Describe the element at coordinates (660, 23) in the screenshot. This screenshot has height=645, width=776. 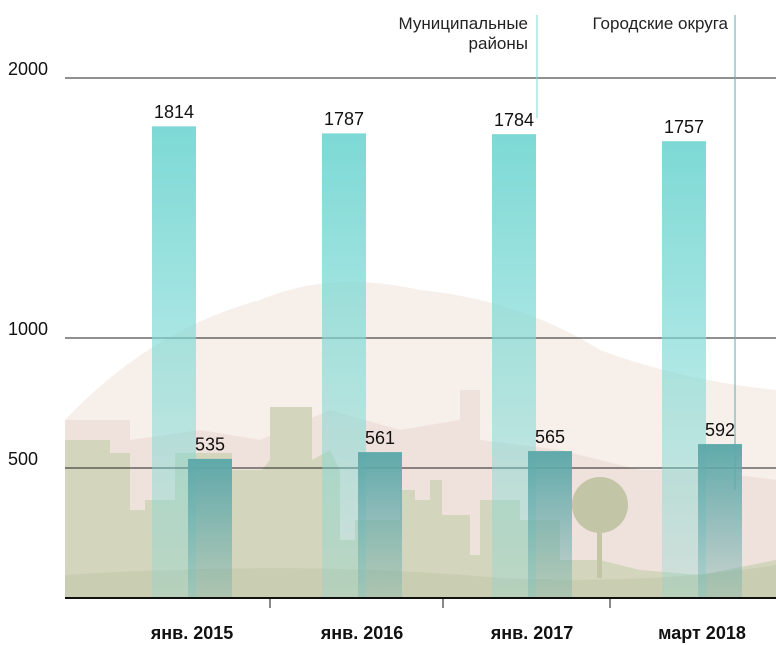
I see `legend-label: Городские округа` at that location.